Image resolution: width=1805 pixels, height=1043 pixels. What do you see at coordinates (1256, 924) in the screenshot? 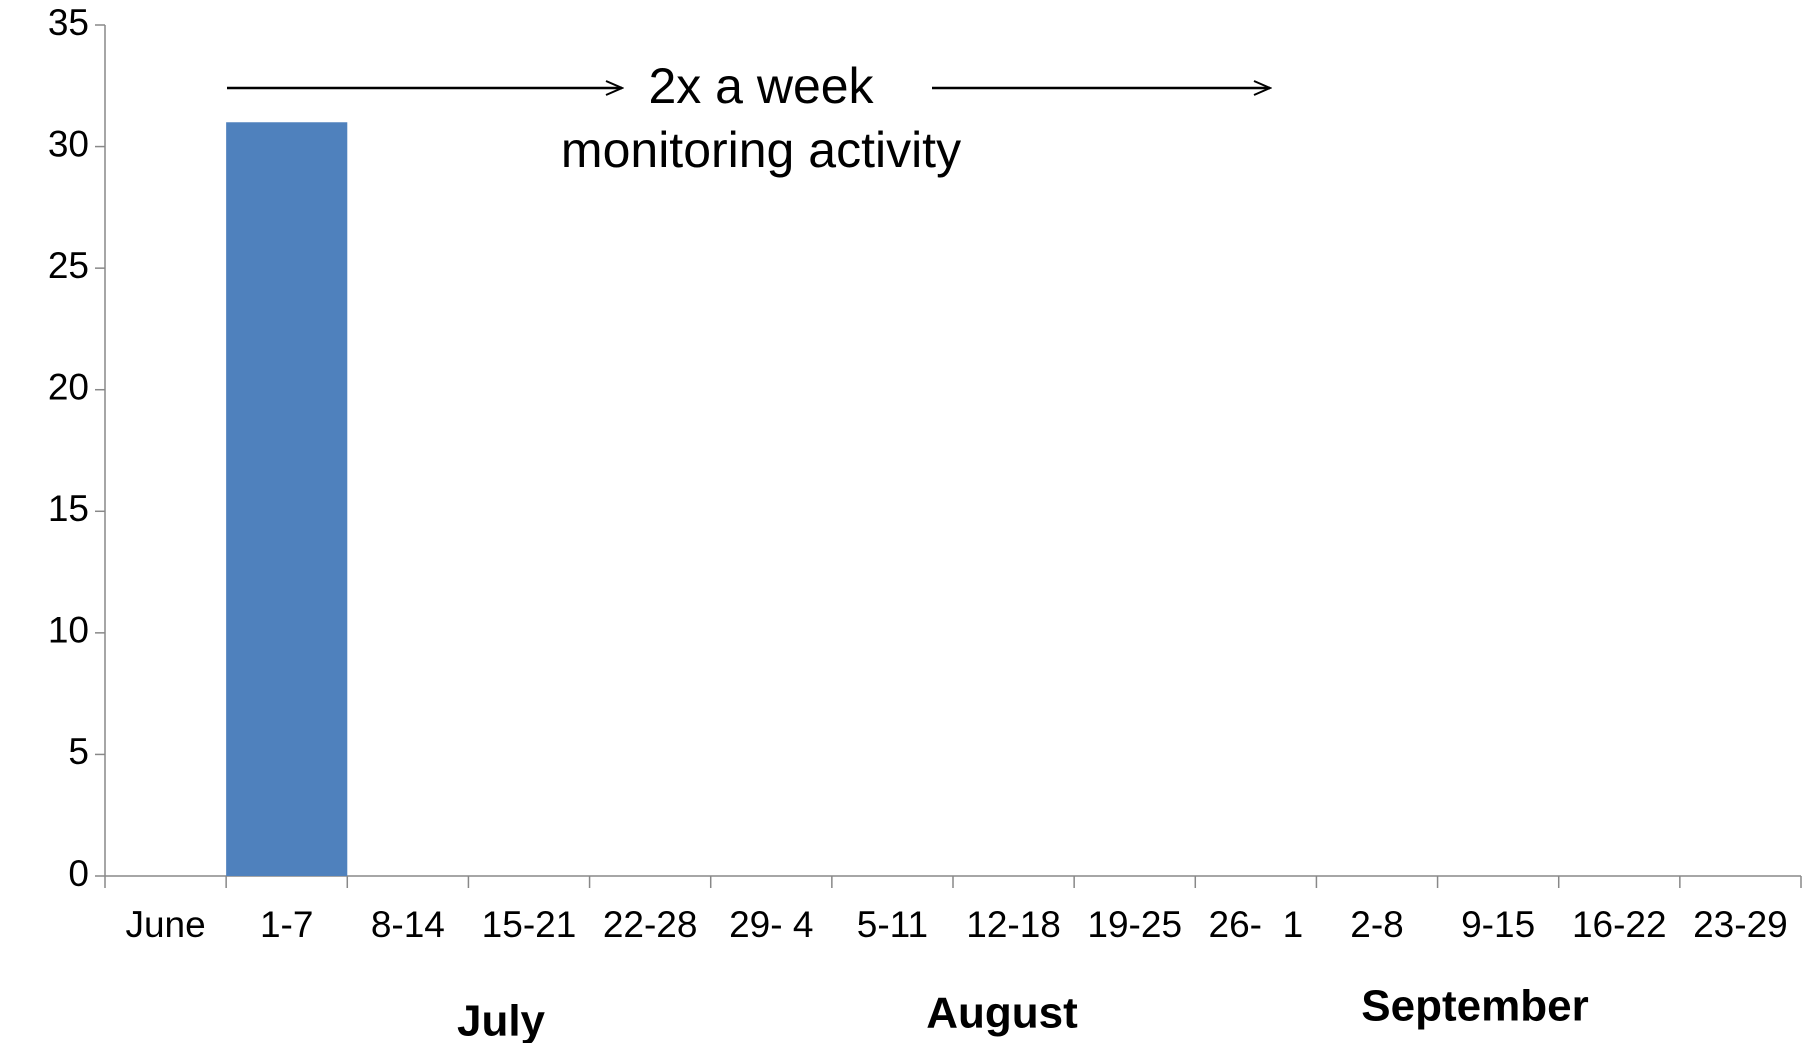
I see `x-tick-label: 26- 1` at bounding box center [1256, 924].